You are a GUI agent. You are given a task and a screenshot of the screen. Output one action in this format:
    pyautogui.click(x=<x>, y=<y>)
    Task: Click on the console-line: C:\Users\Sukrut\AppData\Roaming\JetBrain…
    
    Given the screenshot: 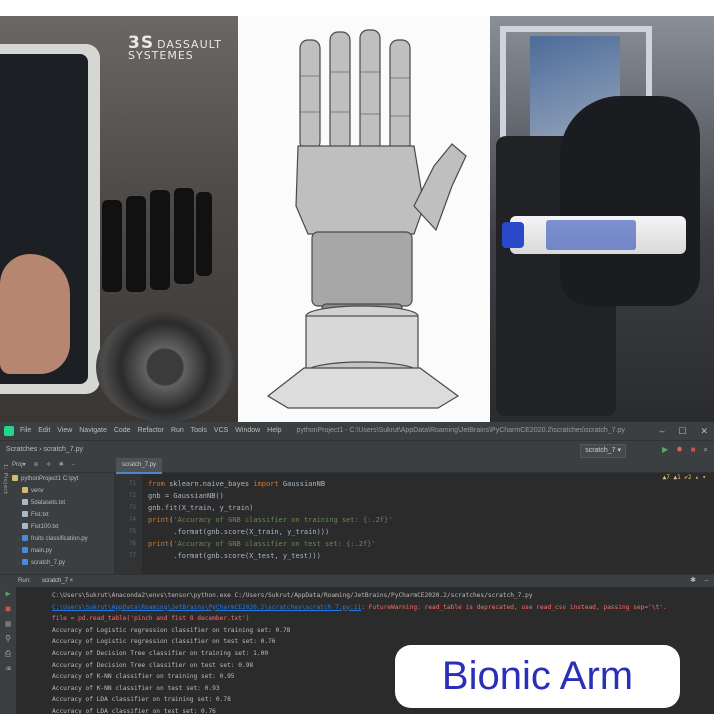 What is the action you would take?
    pyautogui.click(x=383, y=608)
    